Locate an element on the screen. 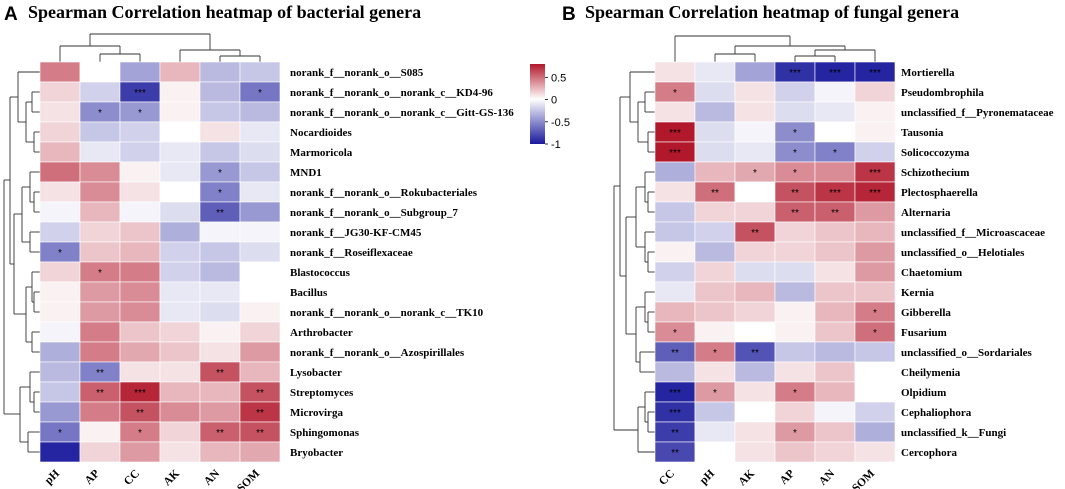 The image size is (1065, 489). row-label-a: Lysobacter is located at coordinates (316, 373).